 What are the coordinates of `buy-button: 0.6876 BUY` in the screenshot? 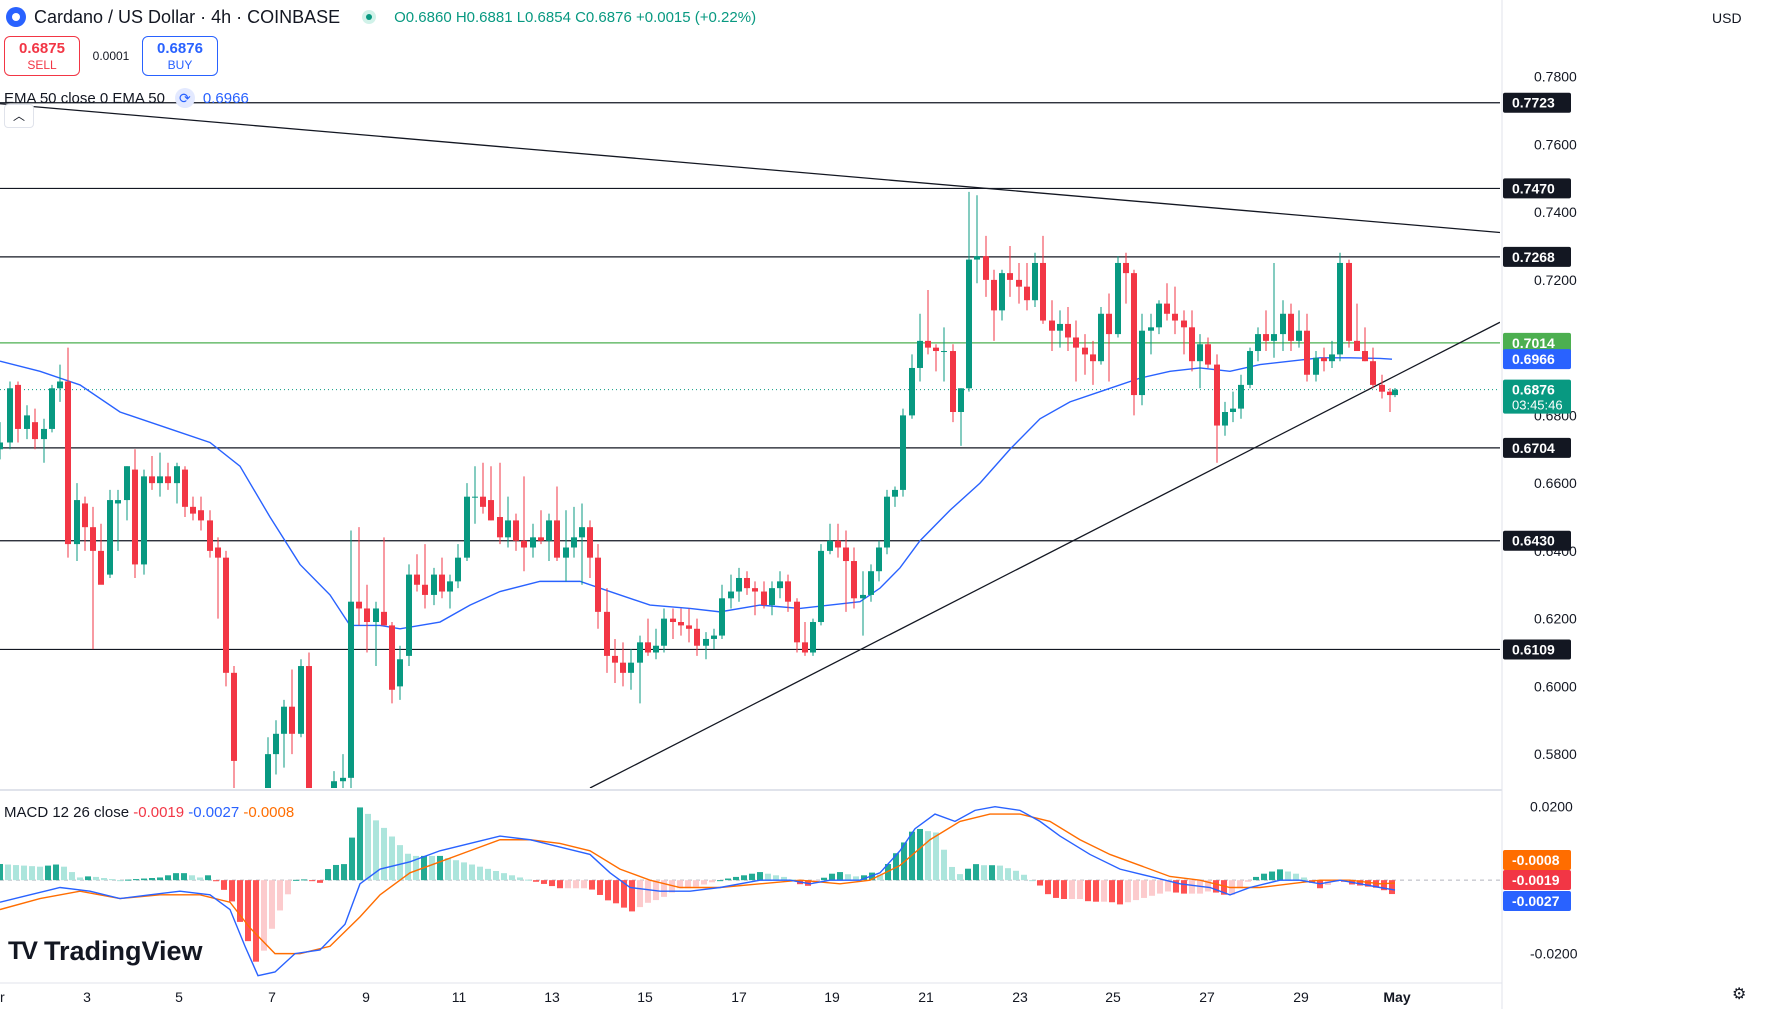 It's located at (180, 56).